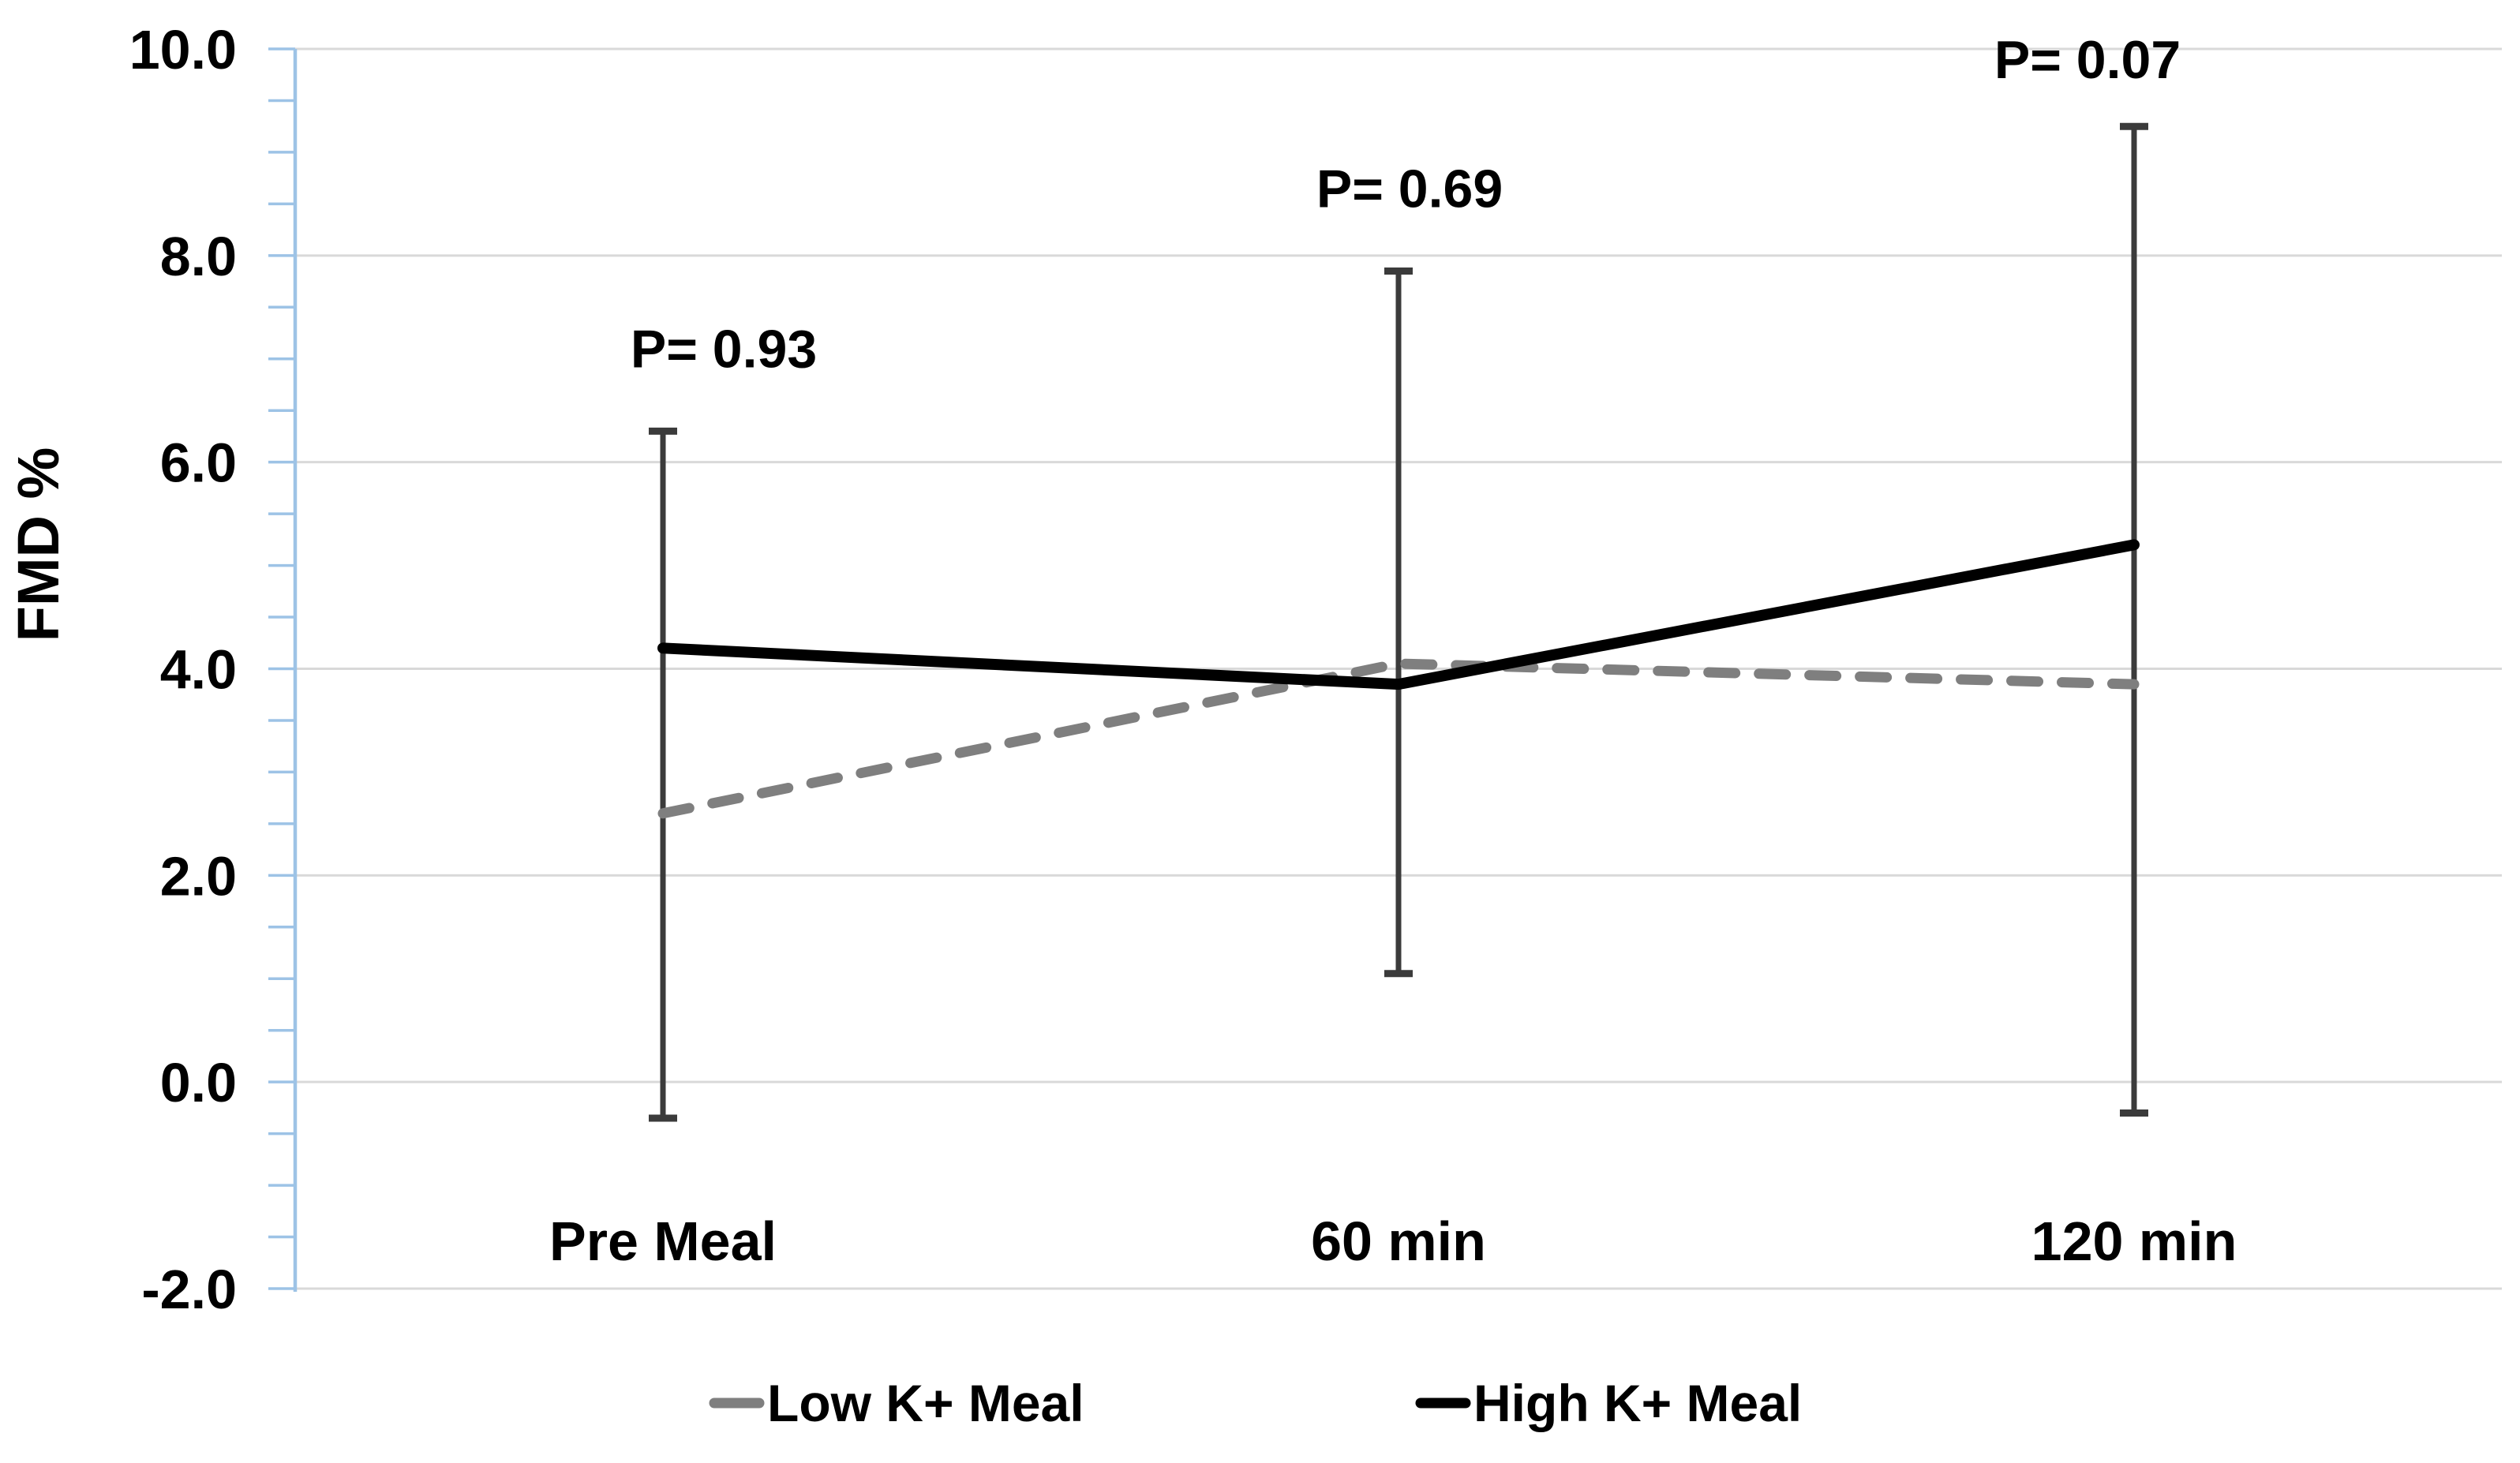 The image size is (2520, 1463). I want to click on y-tick-labels-group: 10.0 8.0 6.0 4.0 2.0 0.0 -2.0, so click(183, 669).